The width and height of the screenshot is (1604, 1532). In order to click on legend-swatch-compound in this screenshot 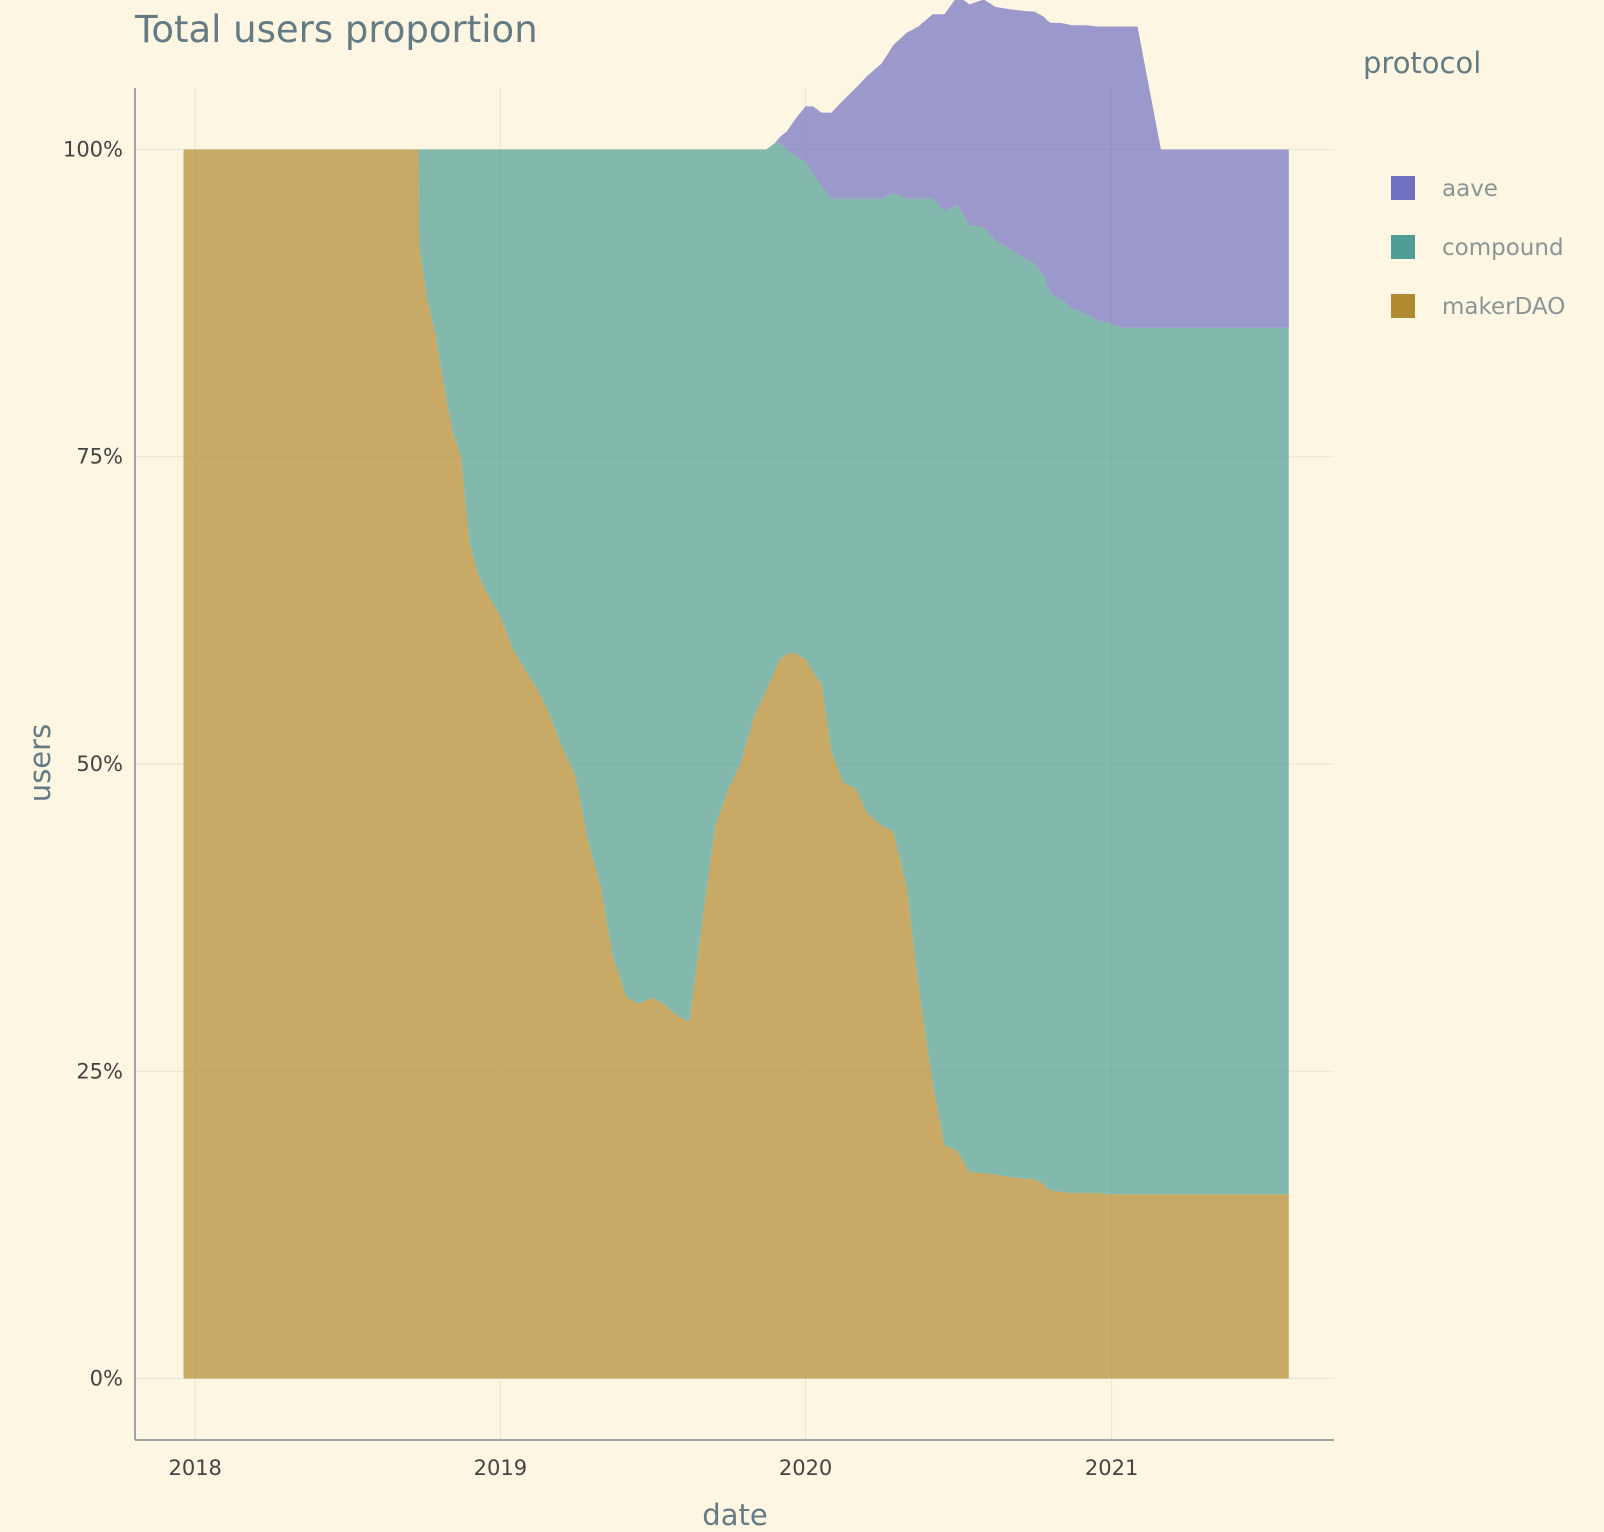, I will do `click(1403, 247)`.